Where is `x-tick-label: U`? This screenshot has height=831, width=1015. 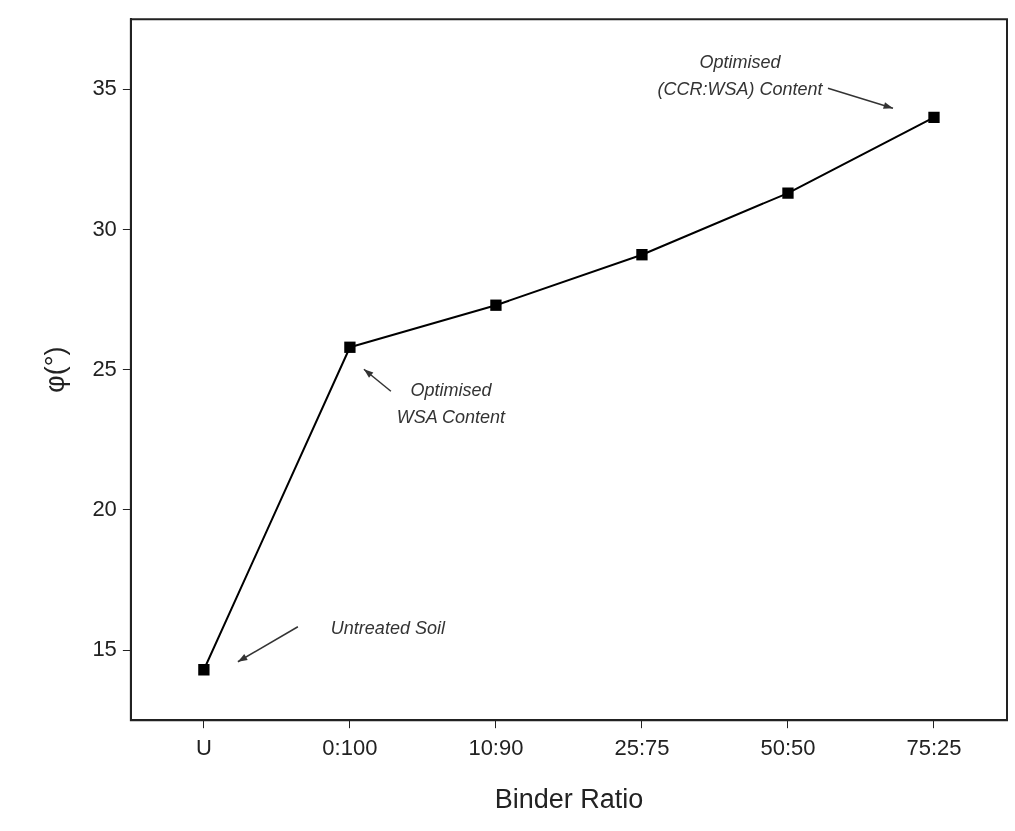 x-tick-label: U is located at coordinates (203, 748).